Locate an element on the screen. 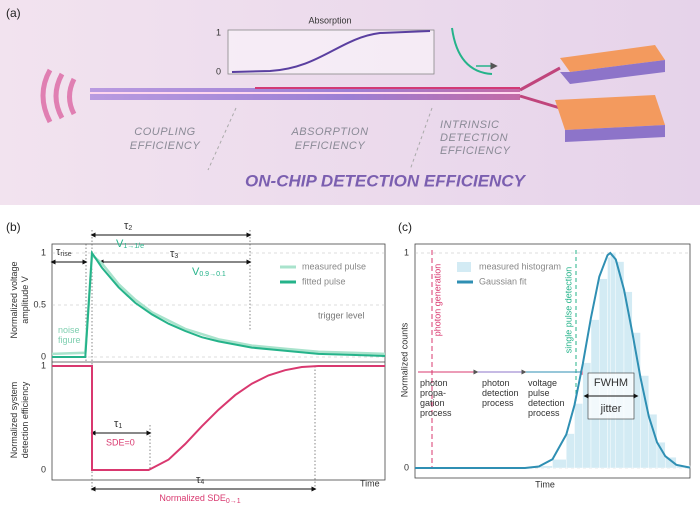  fwhm: FWHM jitter is located at coordinates (611, 396).